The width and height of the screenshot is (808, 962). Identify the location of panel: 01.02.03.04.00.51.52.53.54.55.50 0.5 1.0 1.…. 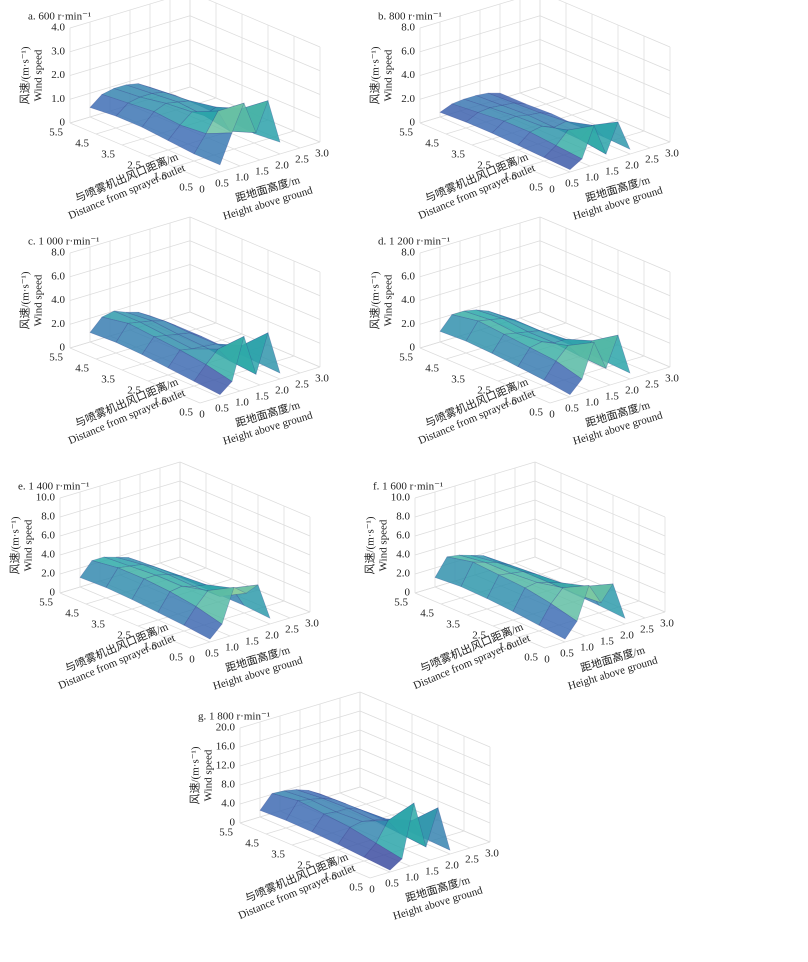
(174, 111).